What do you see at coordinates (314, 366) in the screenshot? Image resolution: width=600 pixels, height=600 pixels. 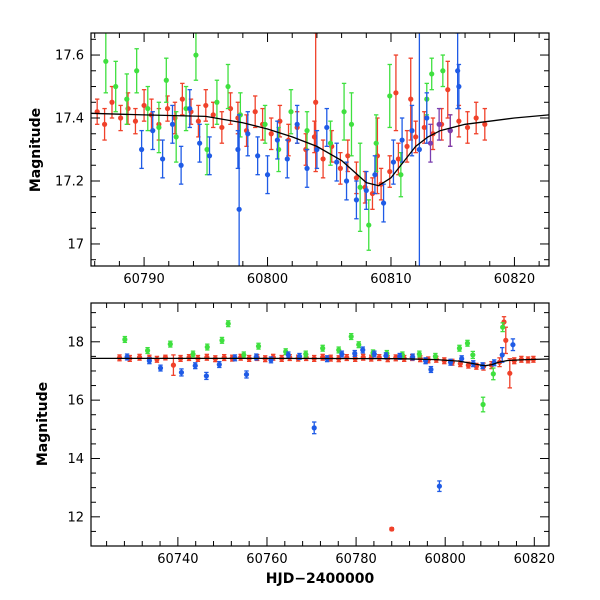 I see `series-green` at bounding box center [314, 366].